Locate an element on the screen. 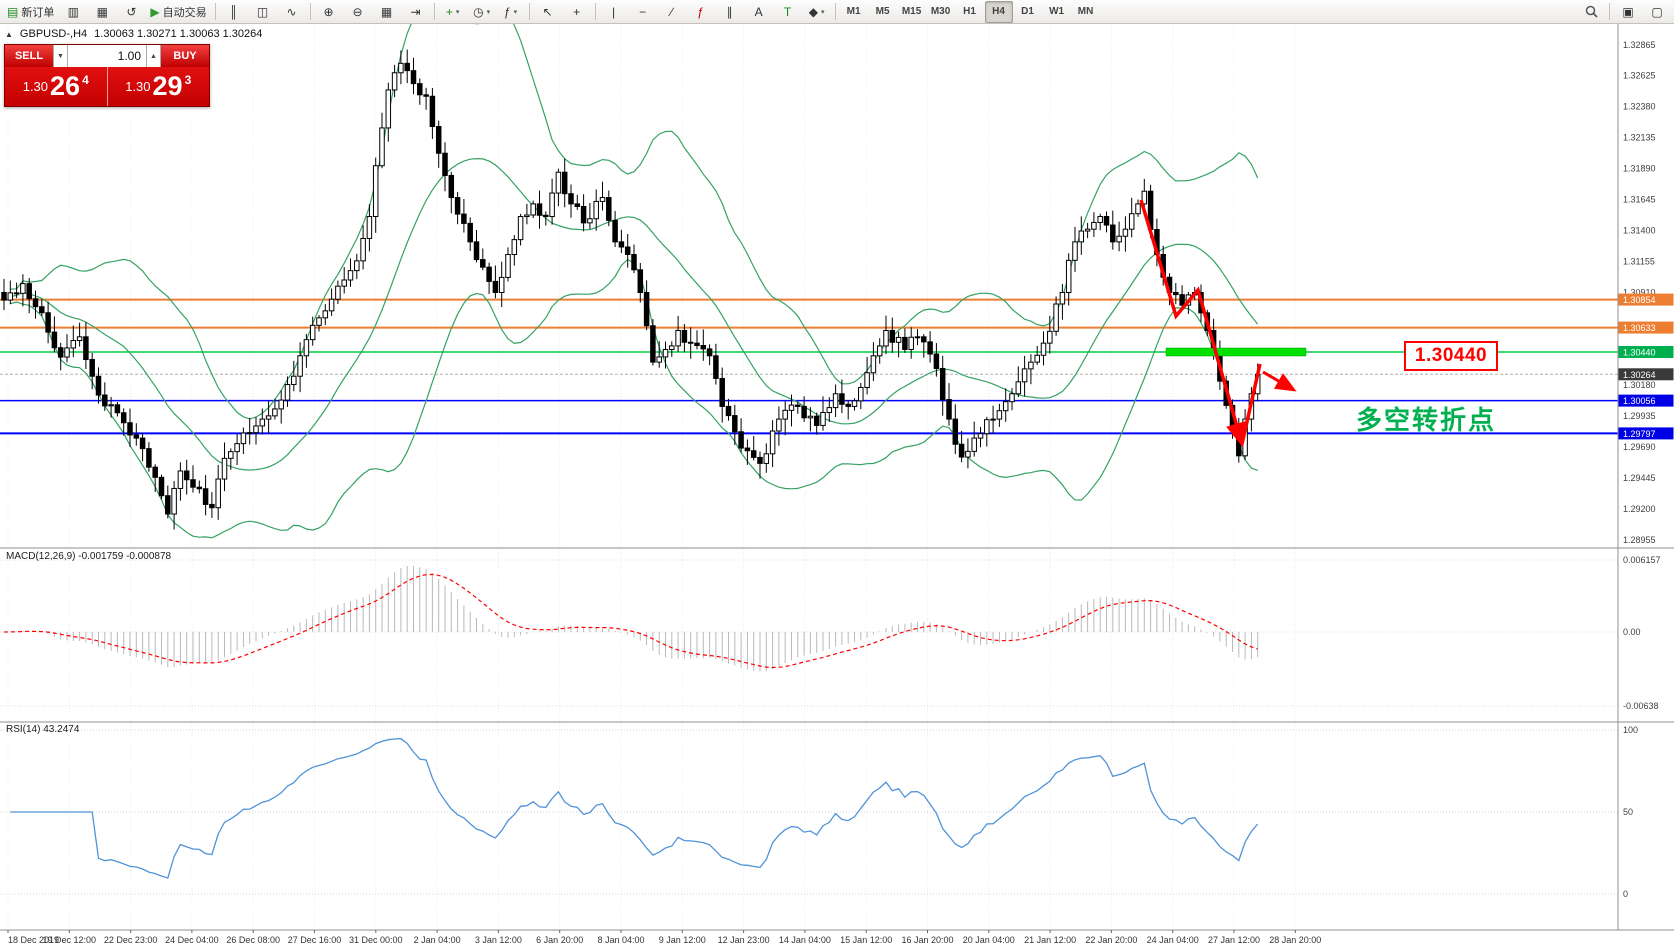 The height and width of the screenshot is (946, 1674). tile-windows-icon: ▦ is located at coordinates (386, 11).